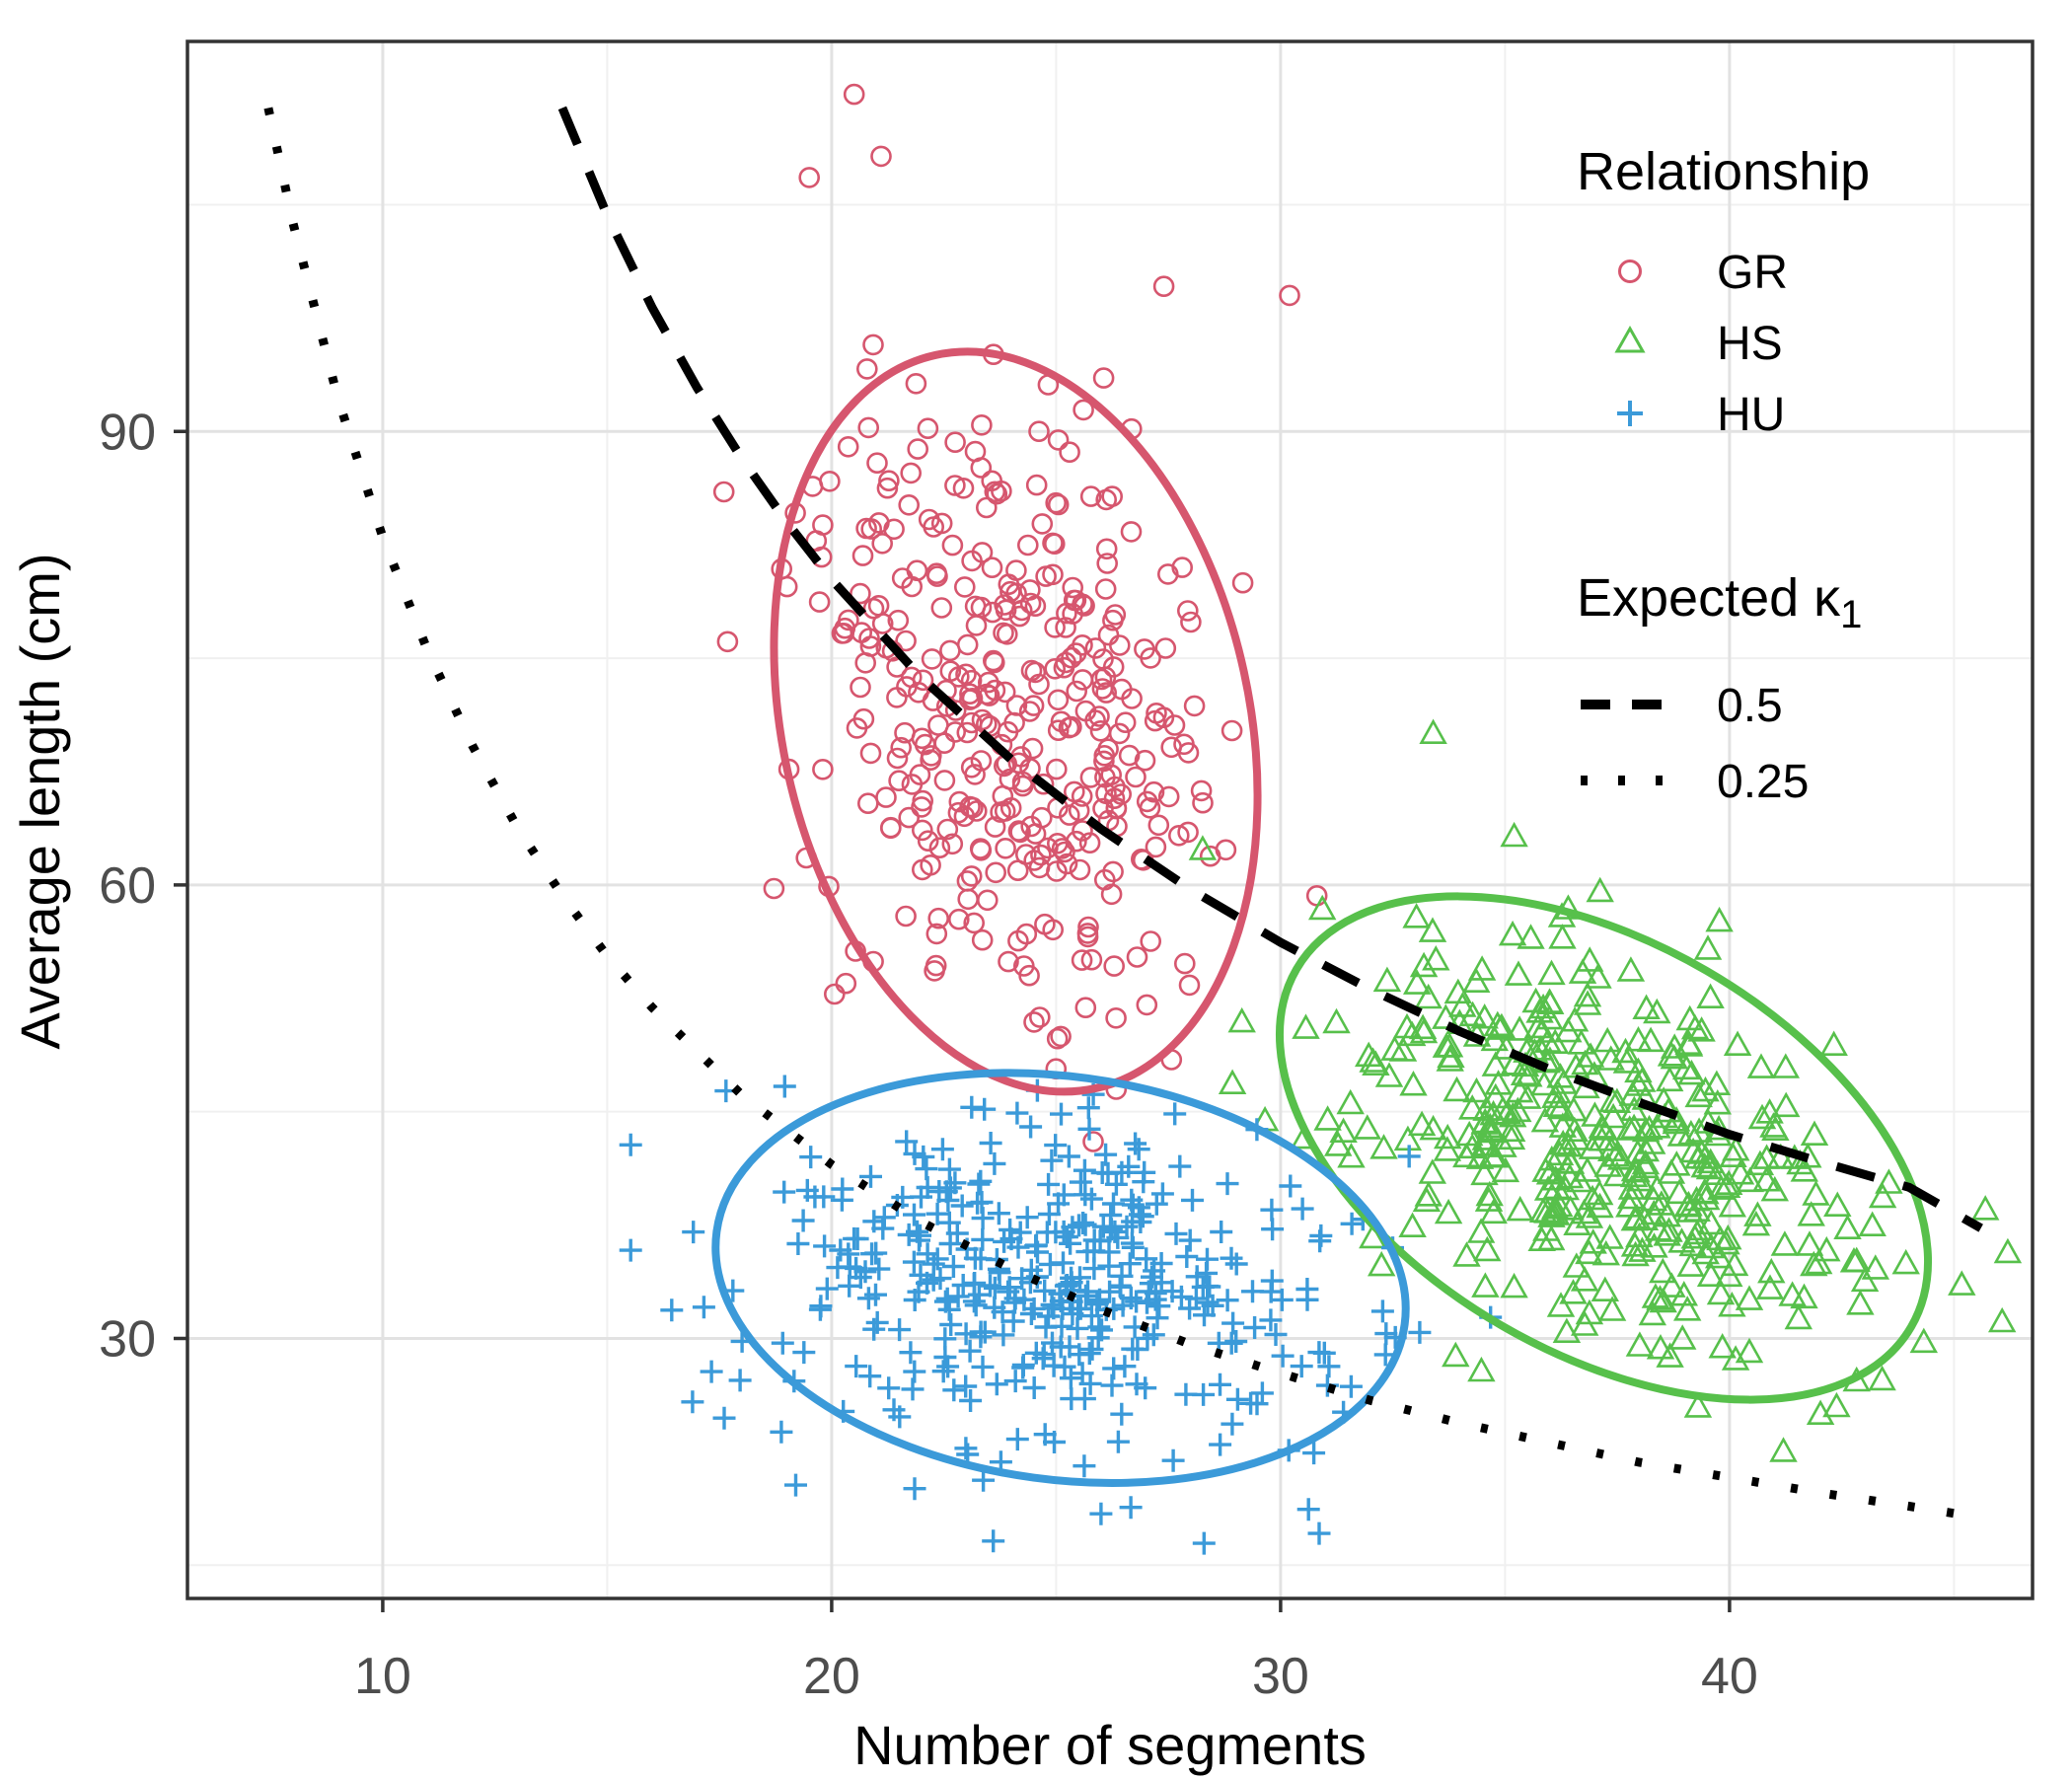 The image size is (2072, 1781). What do you see at coordinates (1630, 413) in the screenshot?
I see `plus-icon` at bounding box center [1630, 413].